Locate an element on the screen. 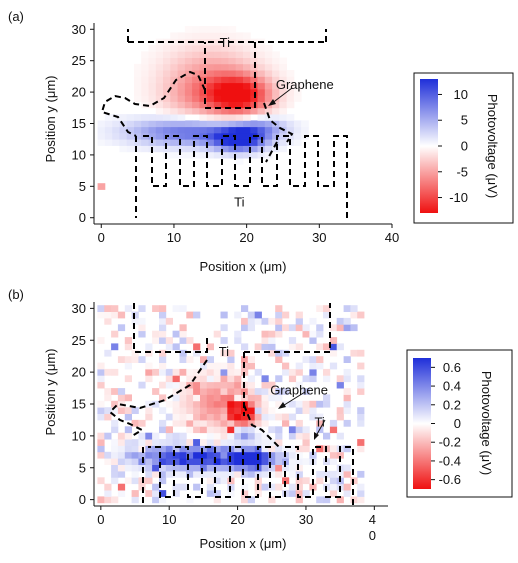  x-tick-label: 30 is located at coordinates (306, 519).